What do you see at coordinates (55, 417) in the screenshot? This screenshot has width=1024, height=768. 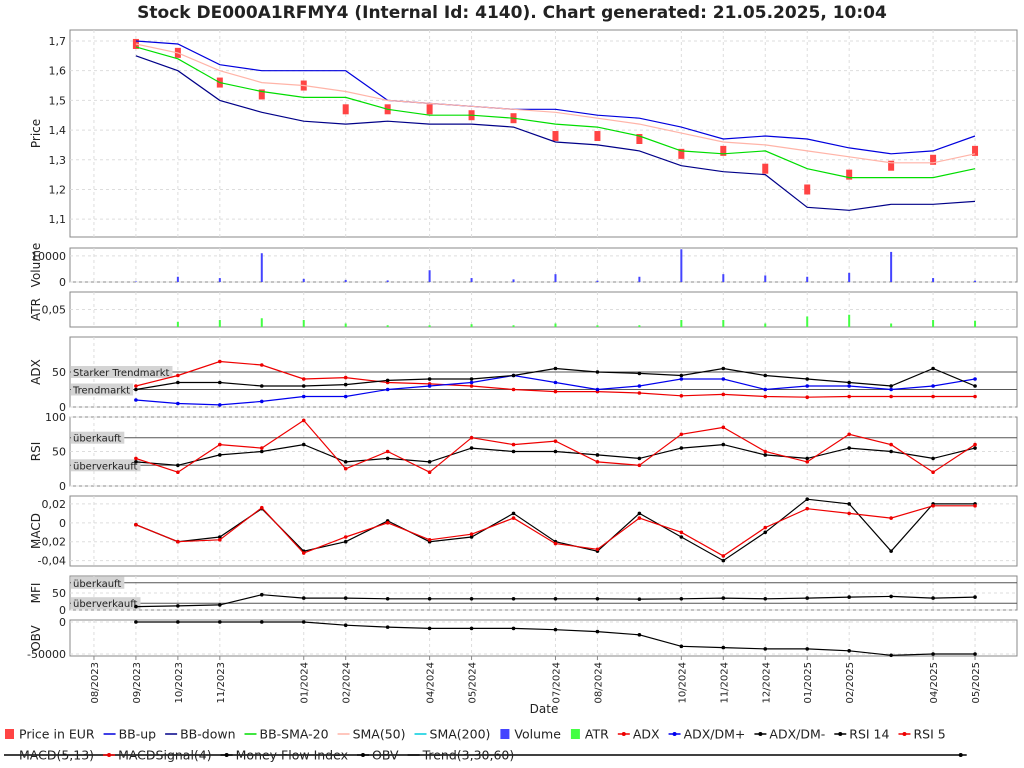 I see `y-tick-label: 100` at bounding box center [55, 417].